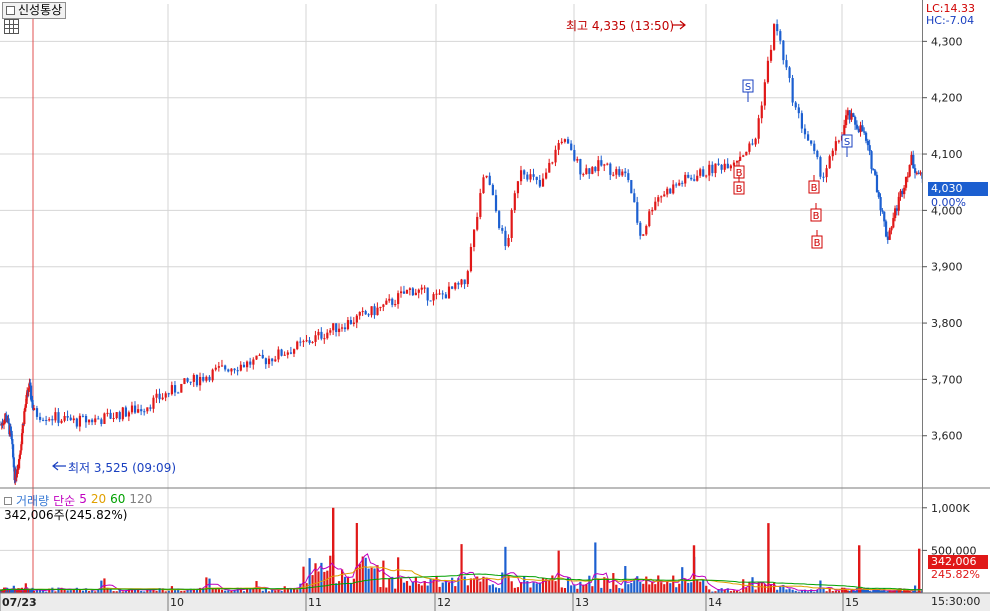 Image resolution: width=990 pixels, height=611 pixels. What do you see at coordinates (34, 10) in the screenshot?
I see `stock-title: 신성통상` at bounding box center [34, 10].